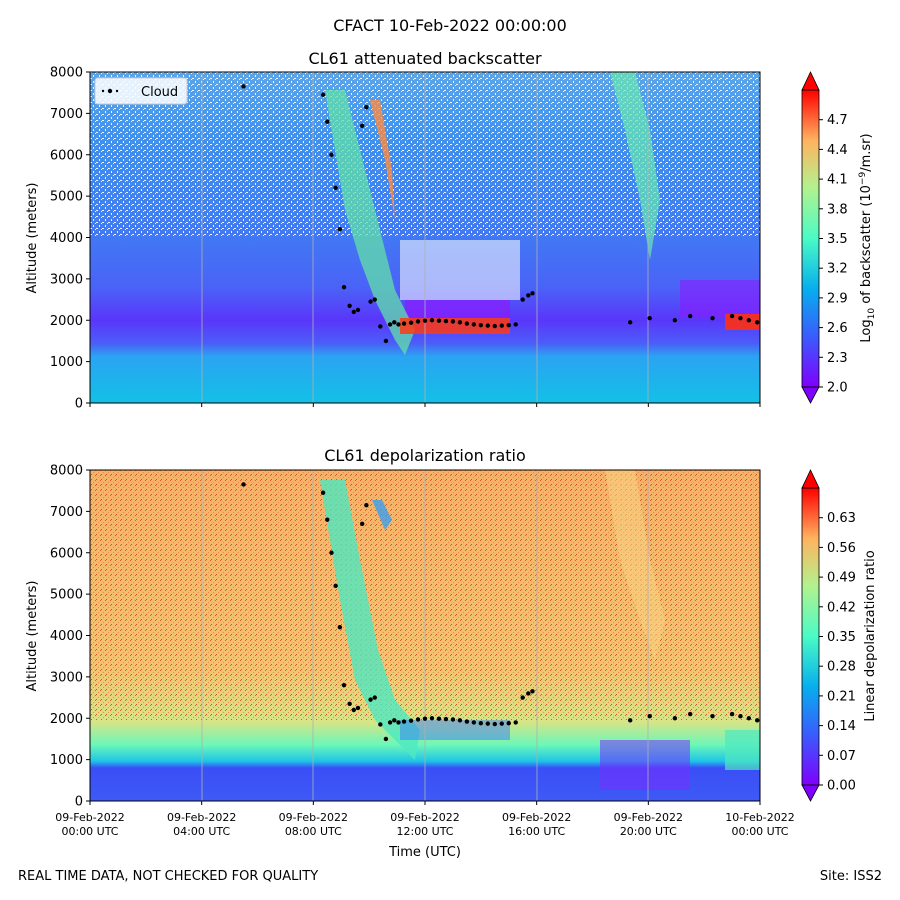  What do you see at coordinates (66, 321) in the screenshot?
I see `y-tick-label: 2000` at bounding box center [66, 321].